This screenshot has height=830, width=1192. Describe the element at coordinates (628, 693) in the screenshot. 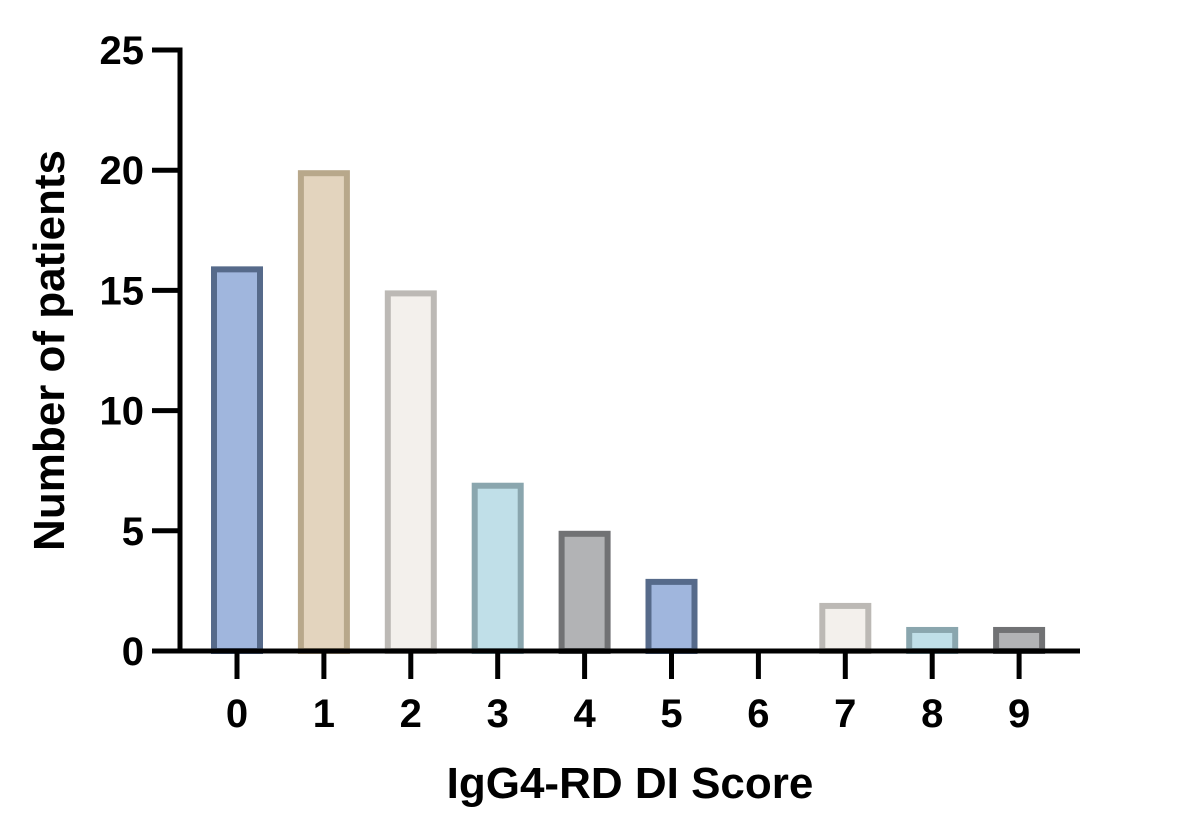

I see `x-ticks-group: 0 1 2 3 4 5 6 7 8 9` at that location.